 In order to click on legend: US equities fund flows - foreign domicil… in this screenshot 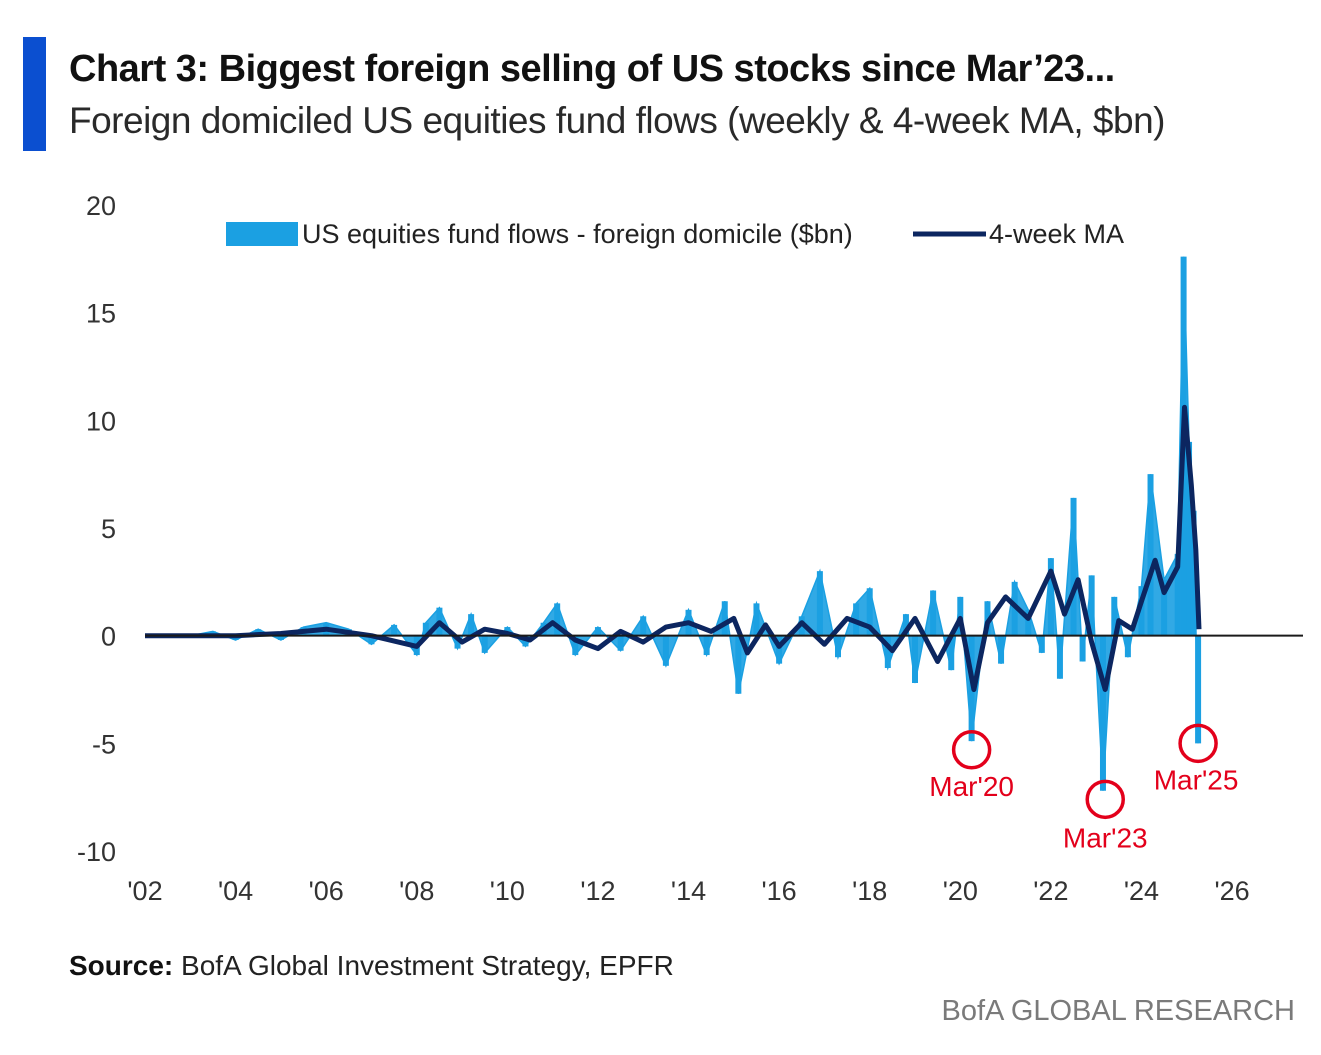, I will do `click(675, 234)`.